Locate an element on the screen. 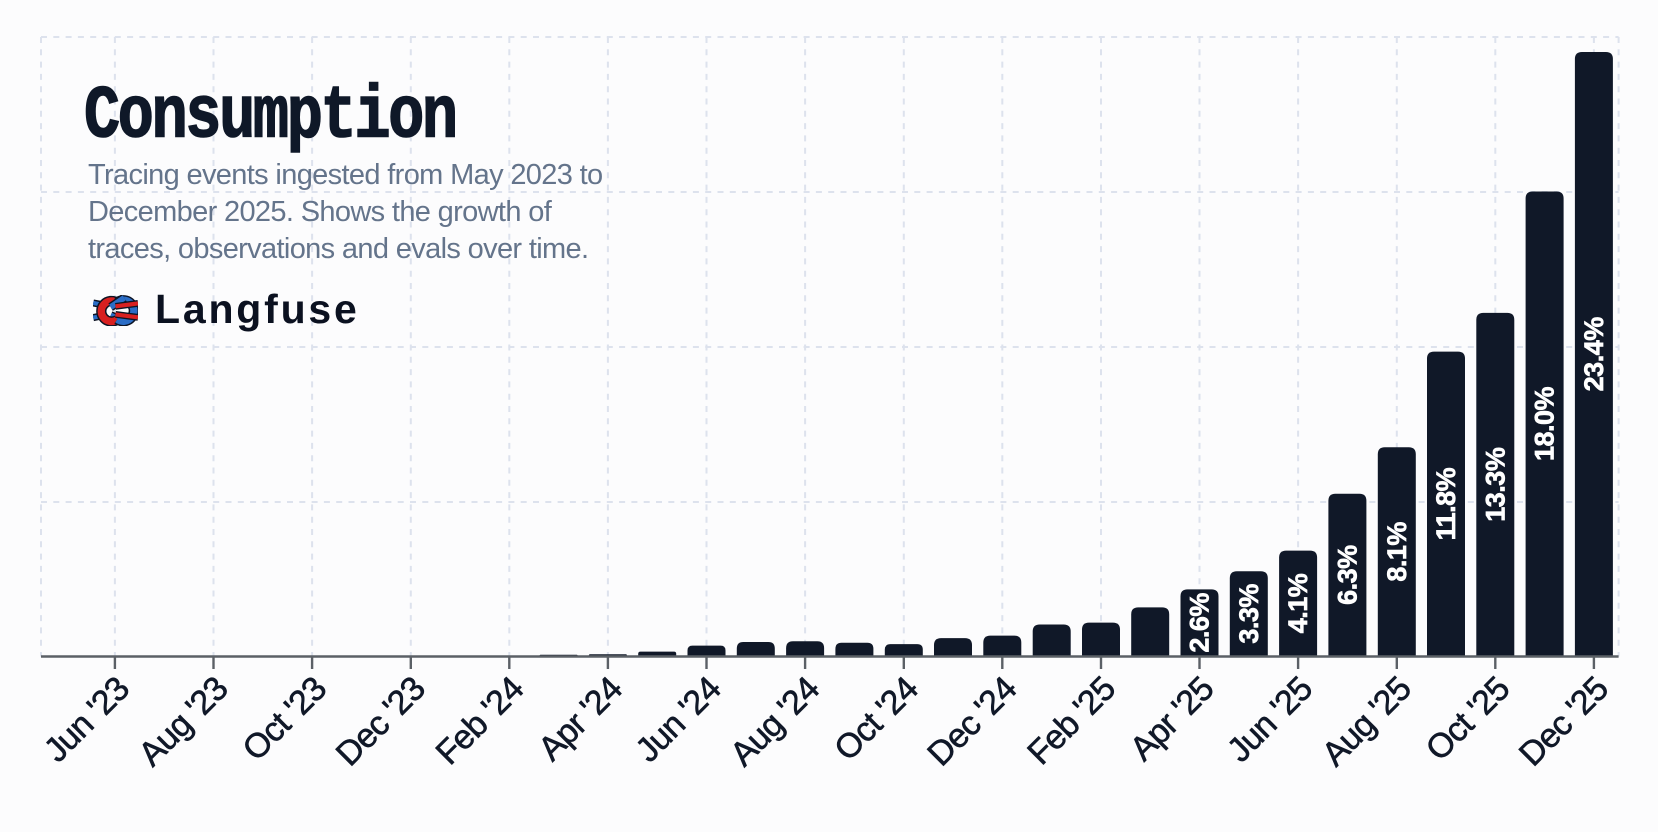  svg-text: 6.3% is located at coordinates (1347, 575).